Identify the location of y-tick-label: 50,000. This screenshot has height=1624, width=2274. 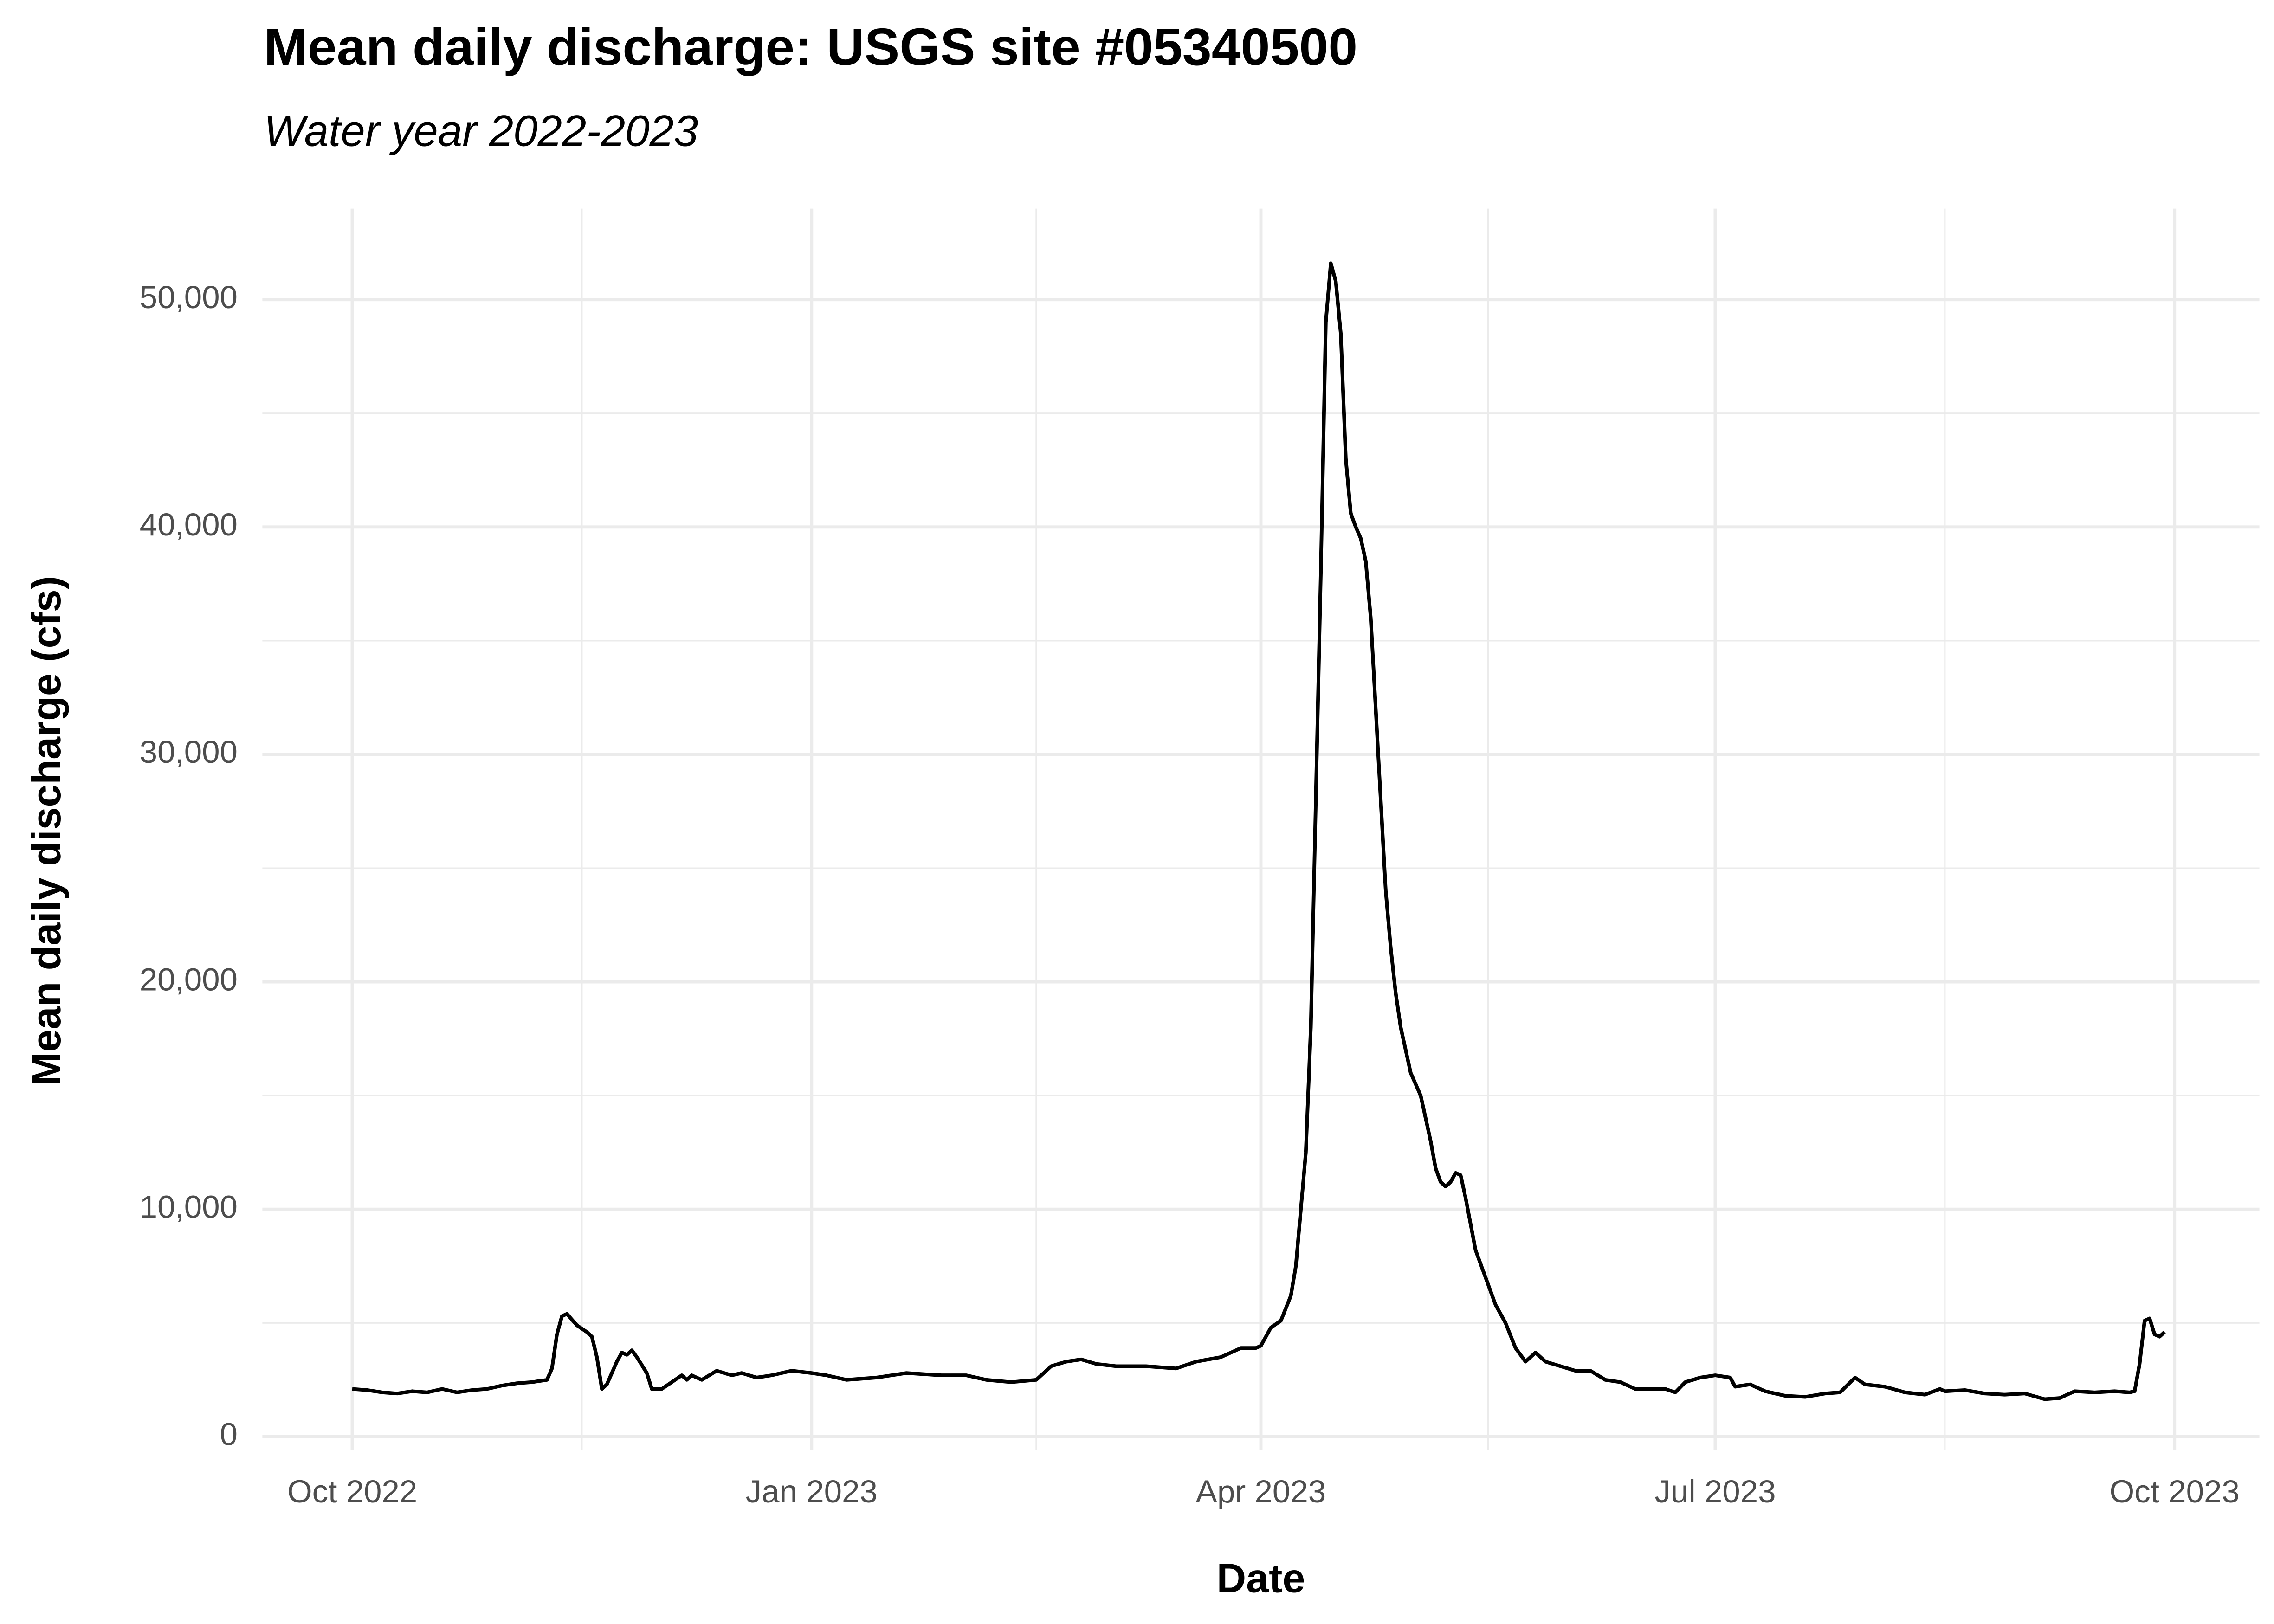
(189, 297).